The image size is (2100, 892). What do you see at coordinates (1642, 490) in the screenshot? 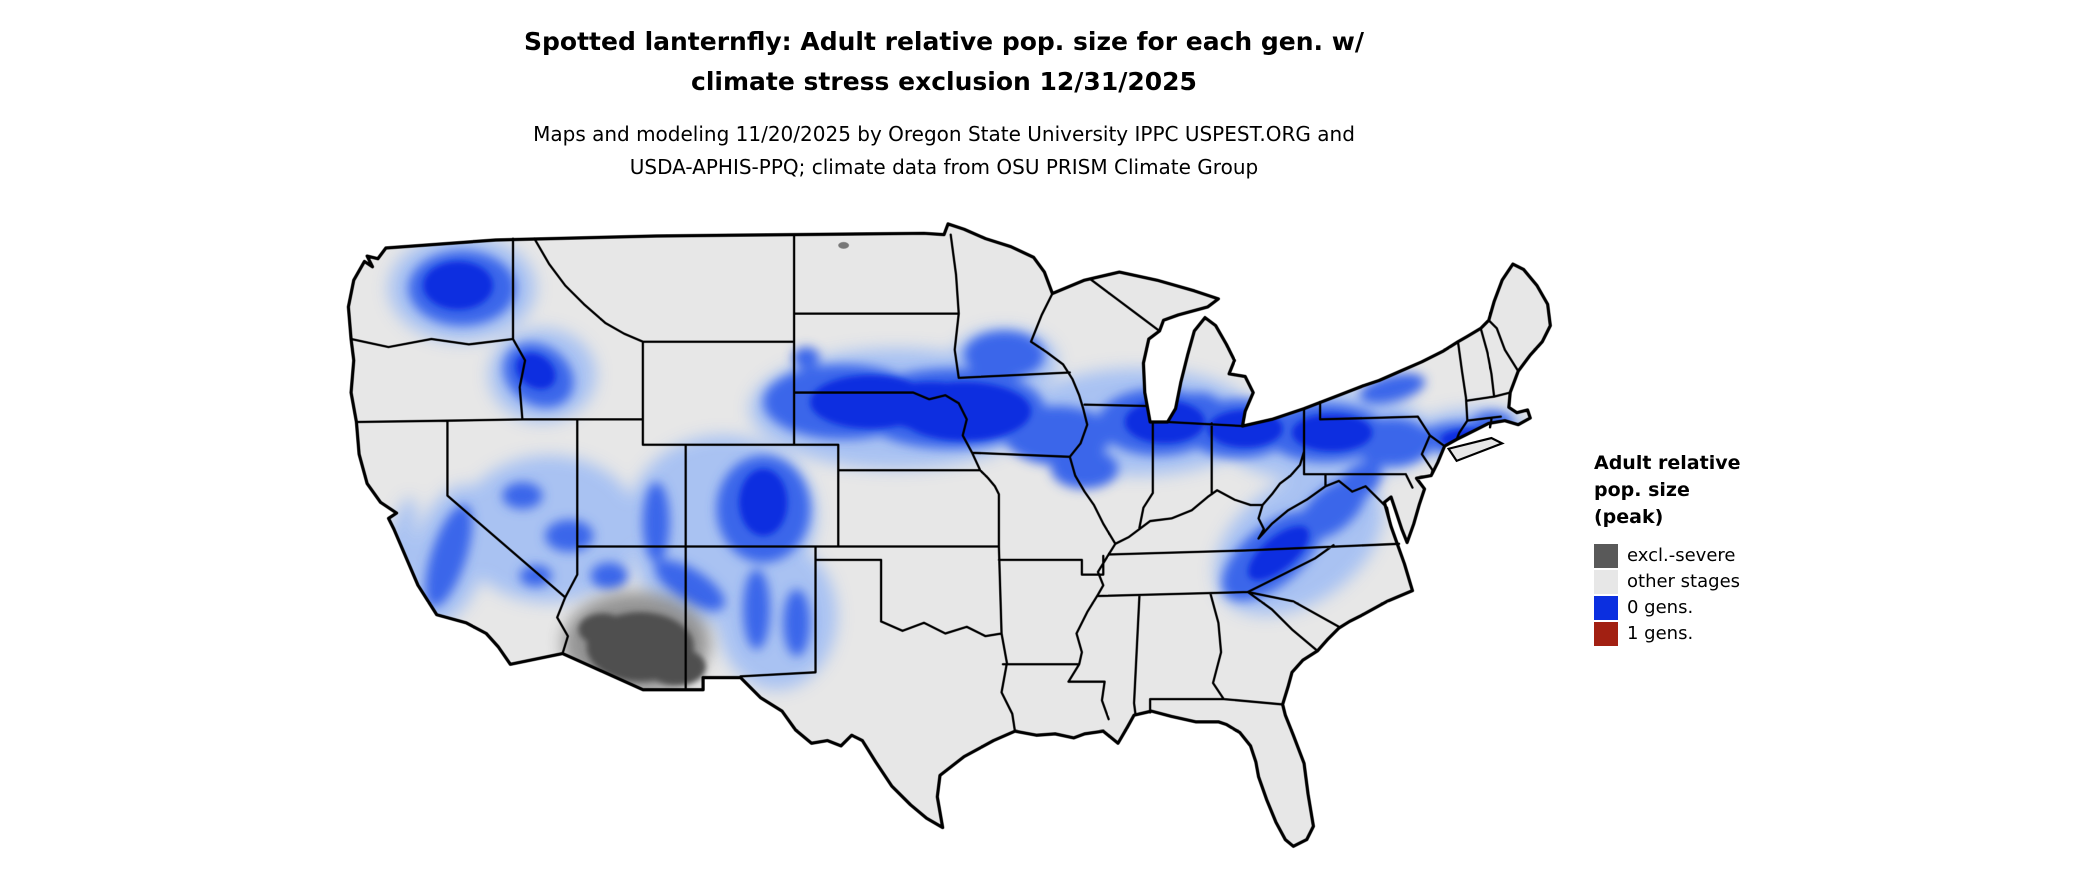
I see `legend-title-line2: pop. size` at bounding box center [1642, 490].